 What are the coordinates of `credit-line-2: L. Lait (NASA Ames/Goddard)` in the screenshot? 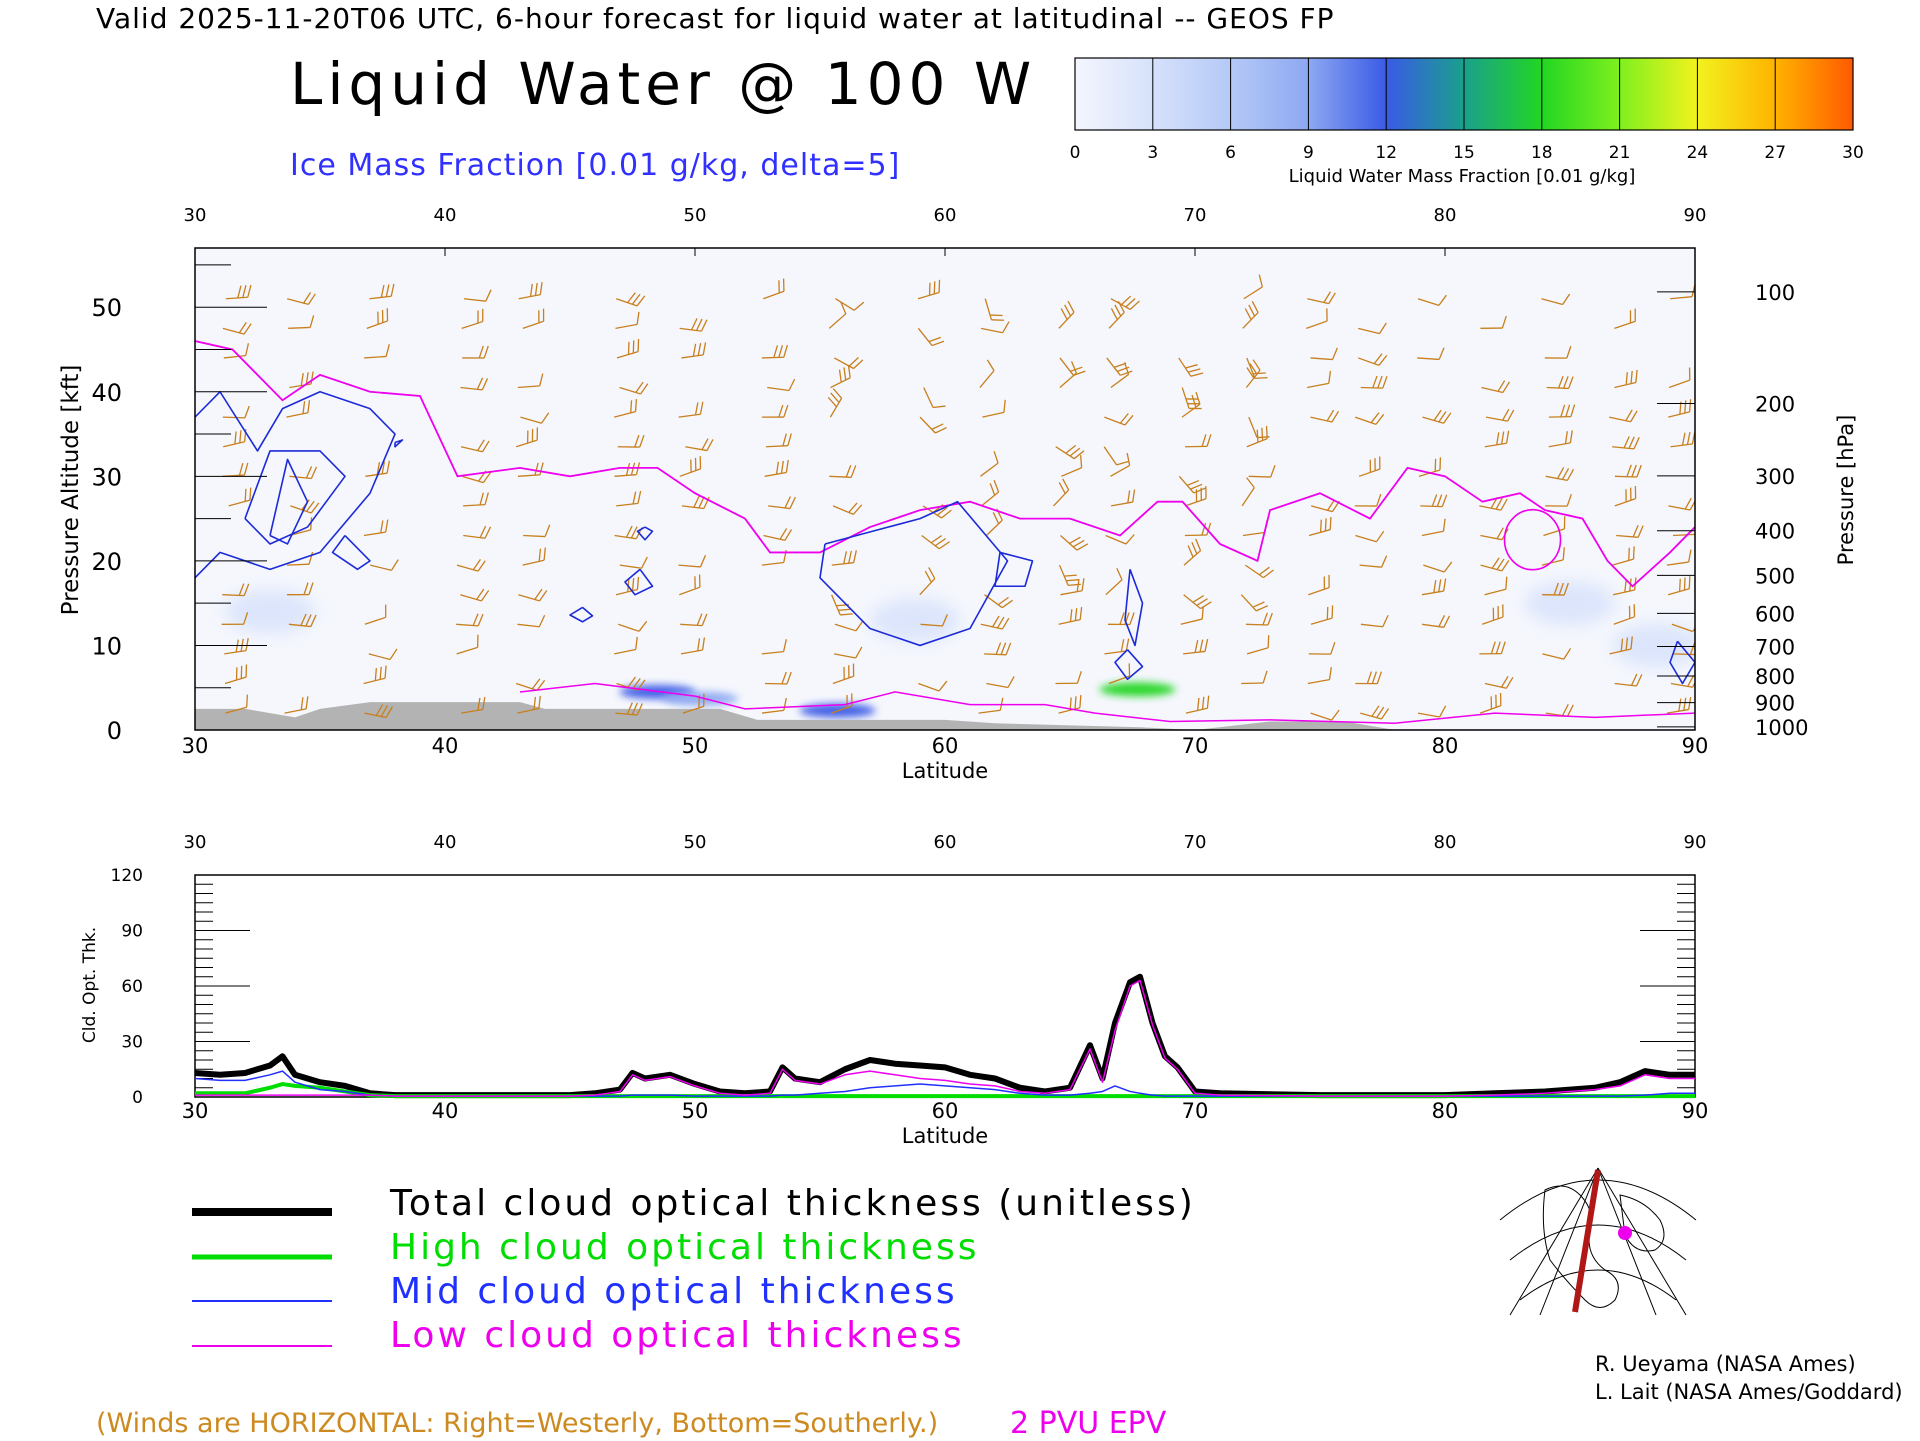 It's located at (1749, 1392).